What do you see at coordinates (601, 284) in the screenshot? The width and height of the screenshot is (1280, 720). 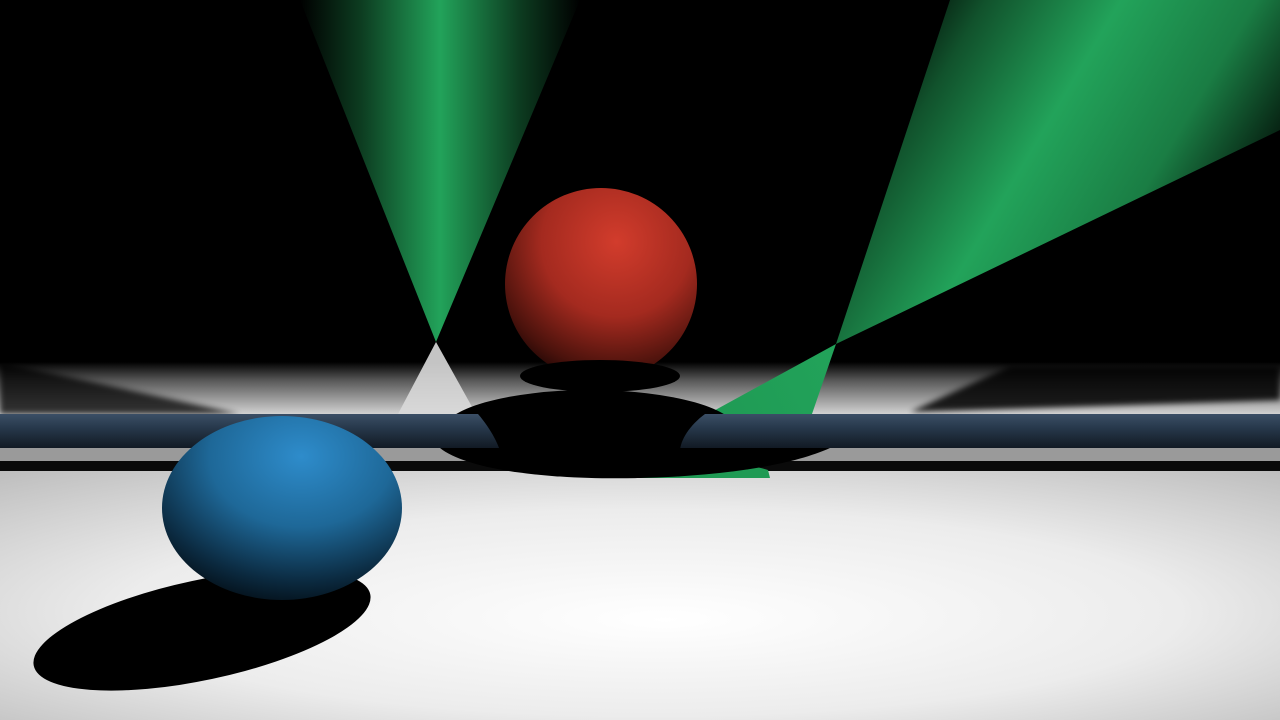 I see `red-sphere` at bounding box center [601, 284].